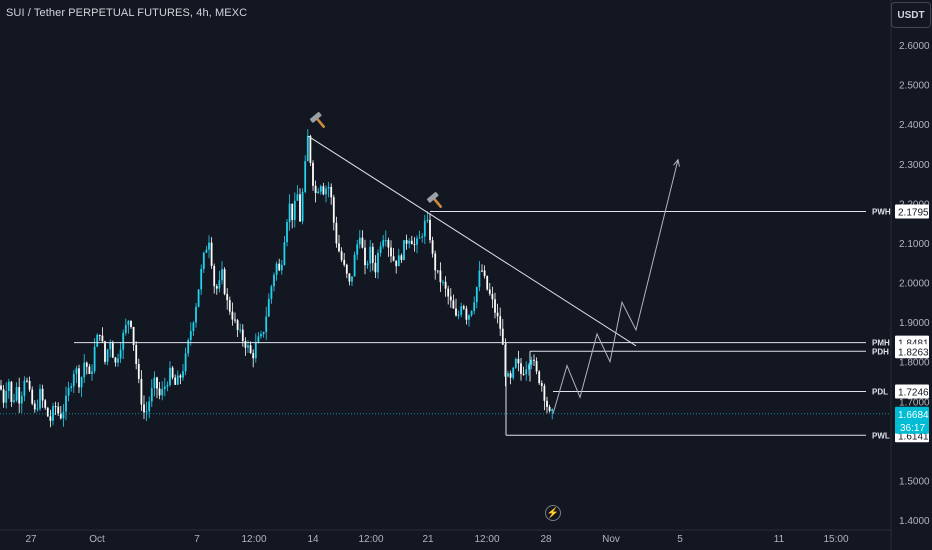 The width and height of the screenshot is (932, 550). I want to click on level-price-label: 1.8263, so click(913, 352).